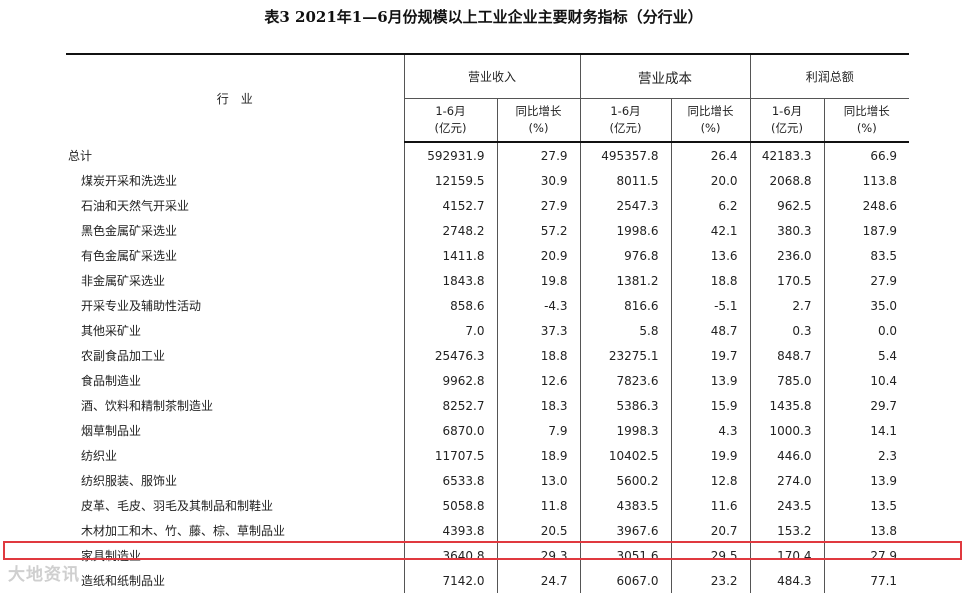  Describe the element at coordinates (787, 280) in the screenshot. I see `profit-value: 170.5` at that location.